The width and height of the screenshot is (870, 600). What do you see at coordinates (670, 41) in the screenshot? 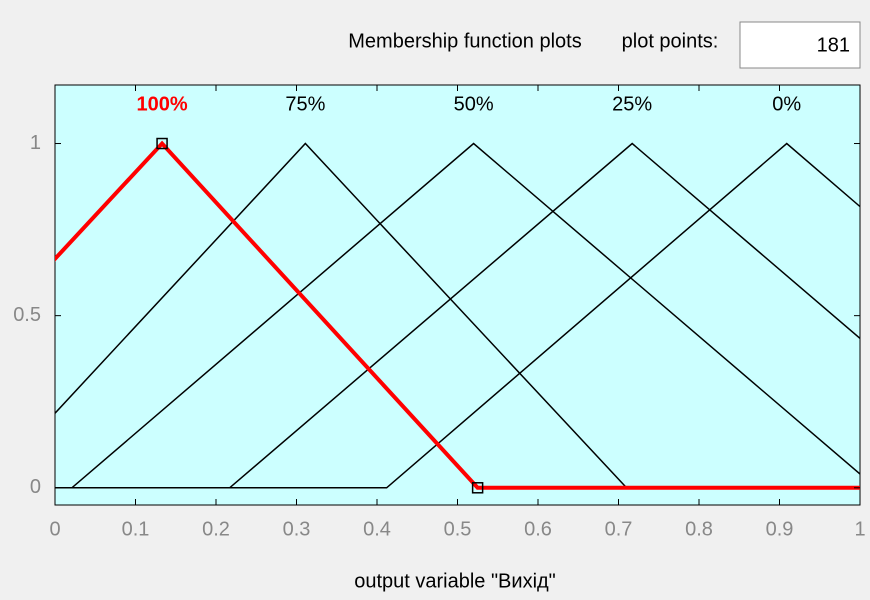
I see `plot-points-label: plot points:` at bounding box center [670, 41].